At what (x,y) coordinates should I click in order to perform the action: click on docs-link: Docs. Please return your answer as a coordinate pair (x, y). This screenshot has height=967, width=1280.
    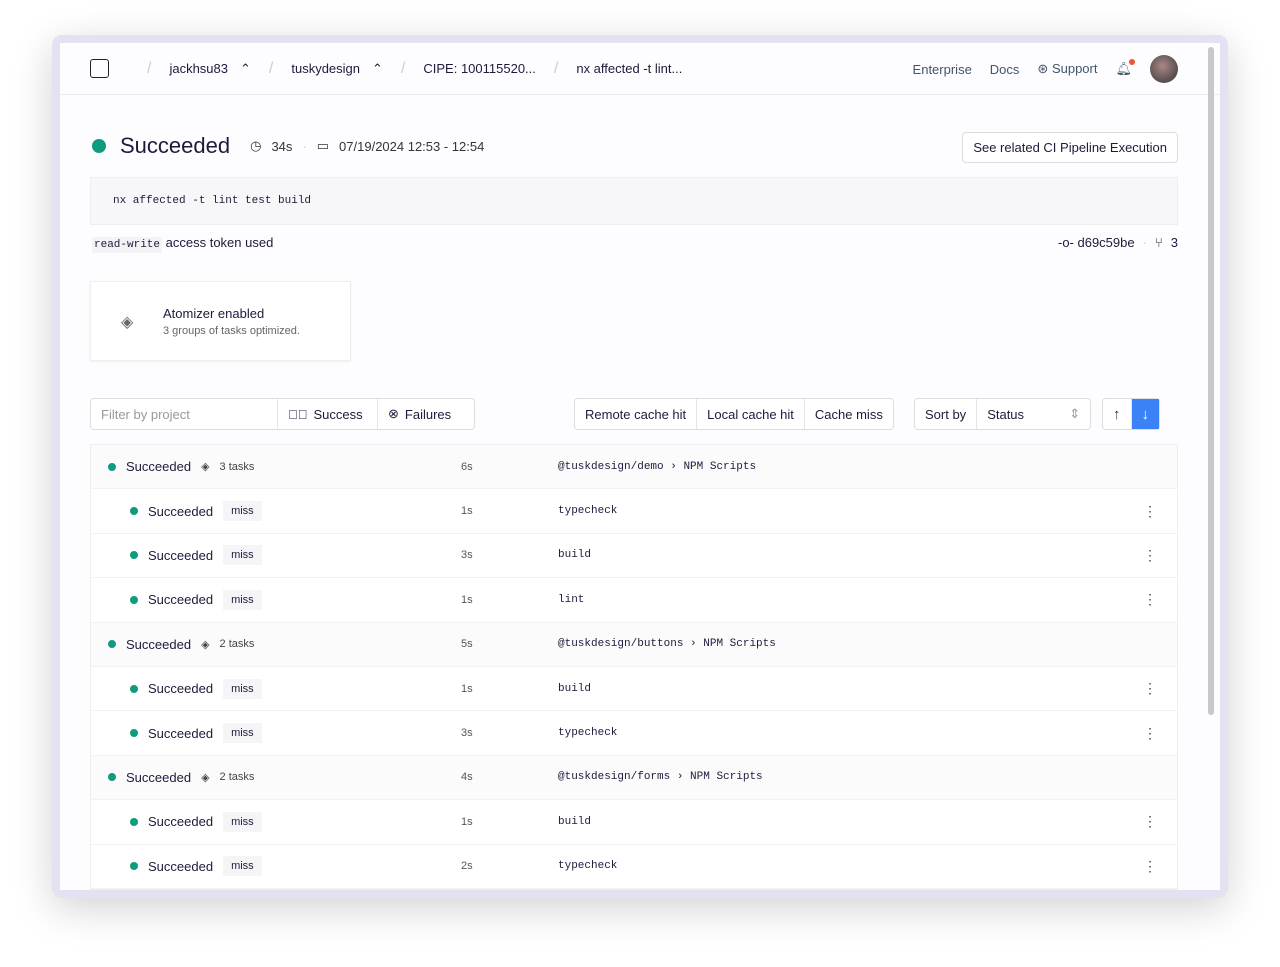
    Looking at the image, I should click on (1004, 69).